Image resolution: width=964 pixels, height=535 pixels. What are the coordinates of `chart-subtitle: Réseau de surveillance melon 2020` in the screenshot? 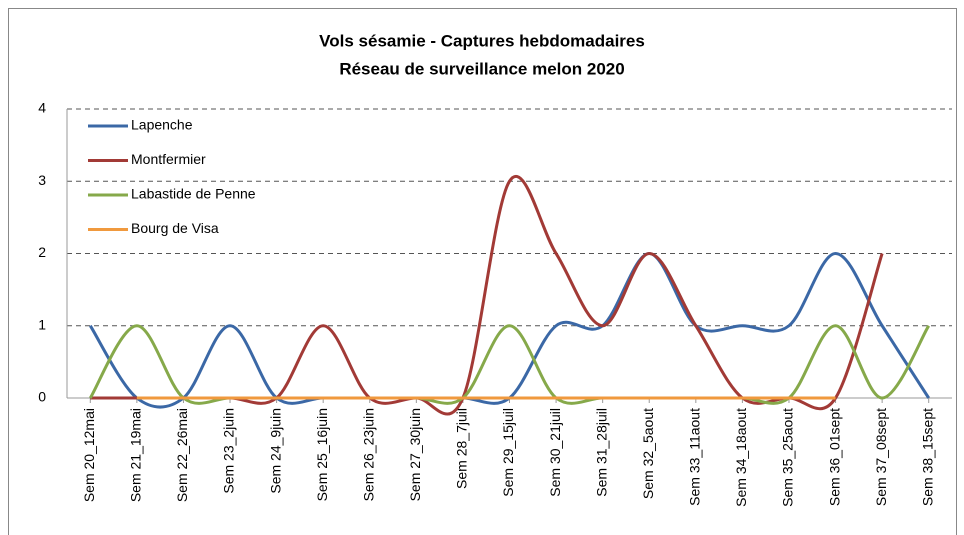 It's located at (481, 68).